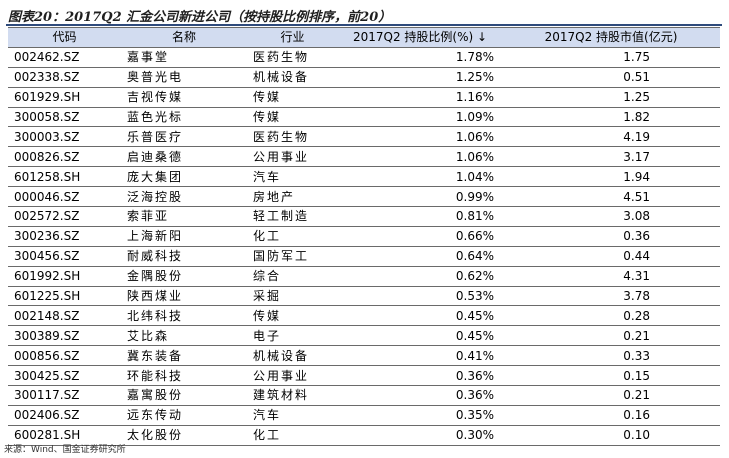 This screenshot has width=729, height=458. I want to click on market-value-cell: 0.36, so click(611, 236).